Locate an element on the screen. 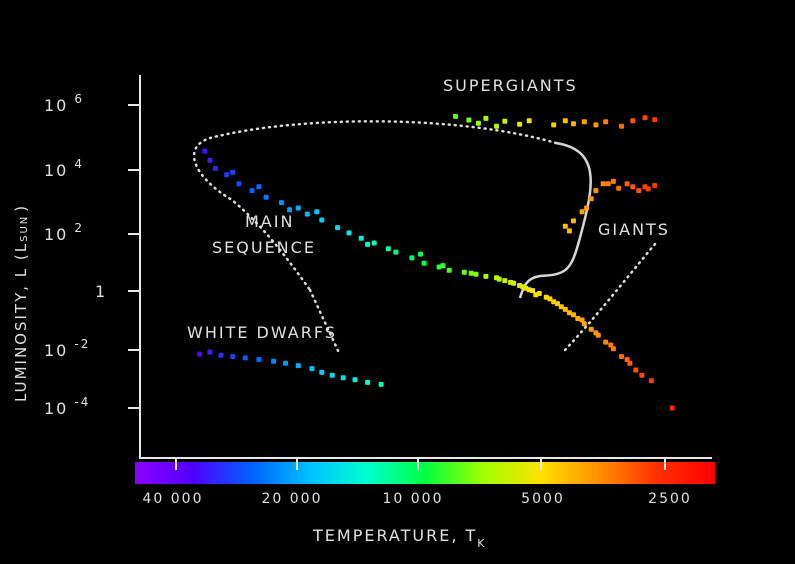  y-tick-label: 10 6 is located at coordinates (64, 103).